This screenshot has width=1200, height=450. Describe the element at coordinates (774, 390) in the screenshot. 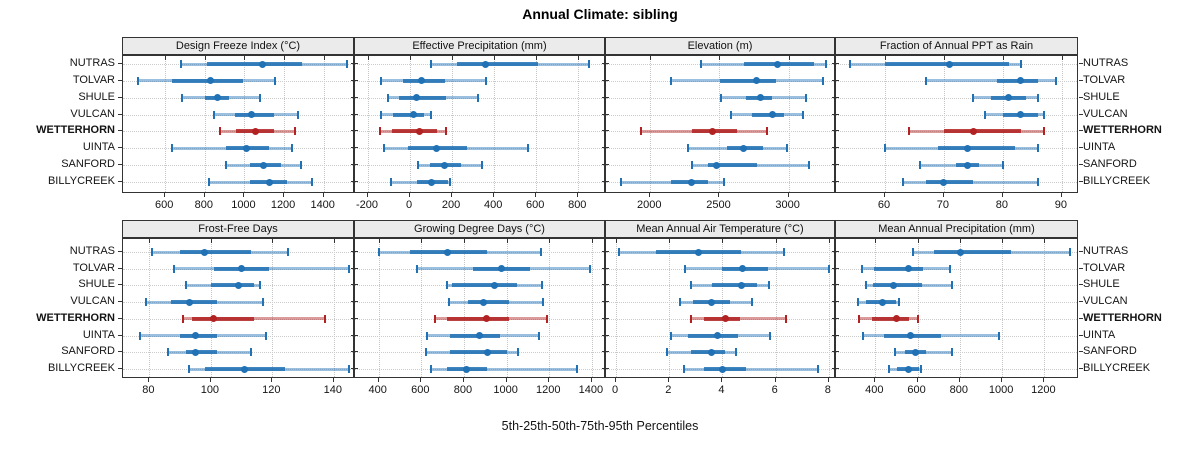

I see `tick-label: 6` at that location.